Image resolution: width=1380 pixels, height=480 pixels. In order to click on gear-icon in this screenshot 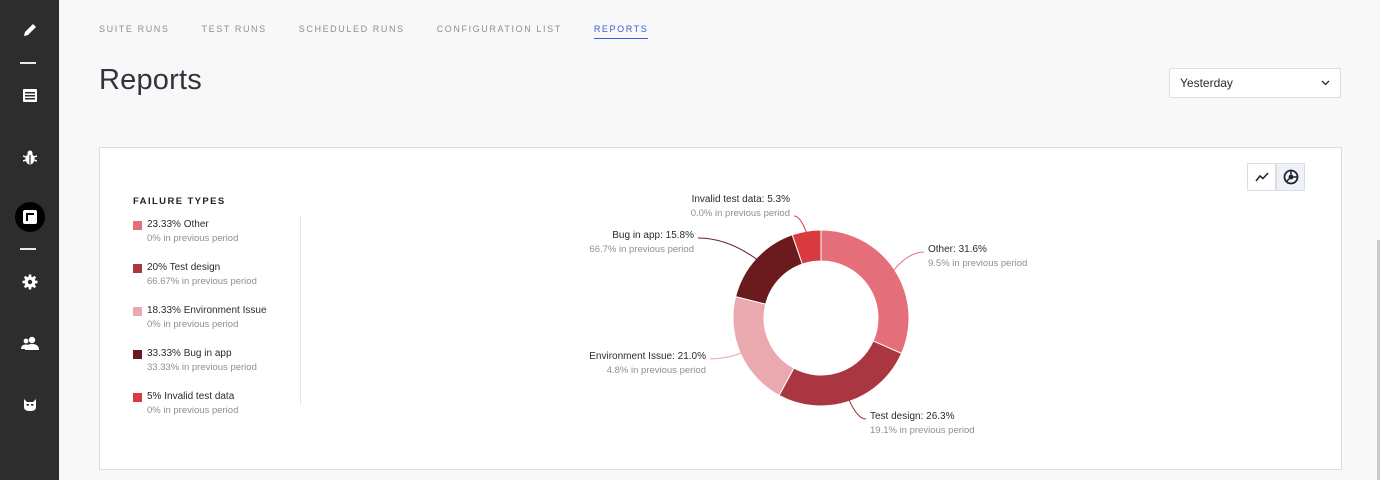, I will do `click(29, 282)`.